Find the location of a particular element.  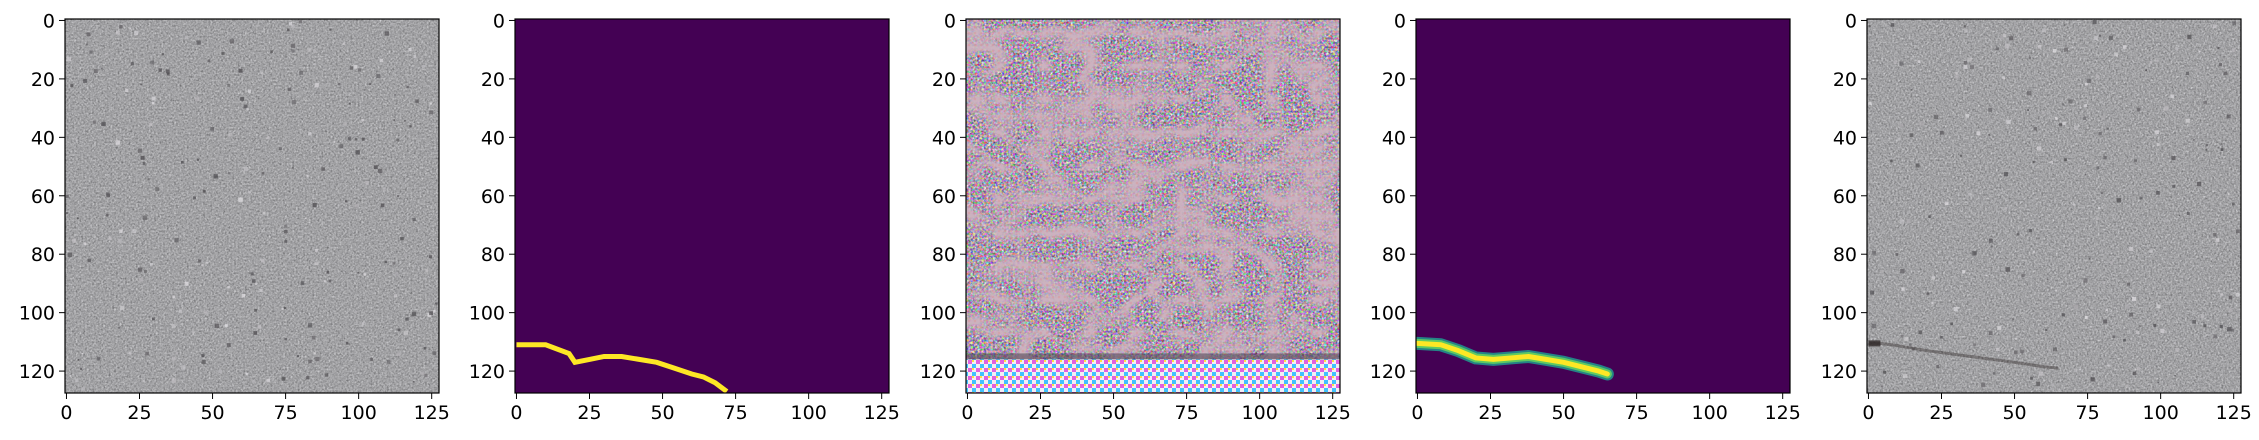

generated-dots is located at coordinates (1153, 206).